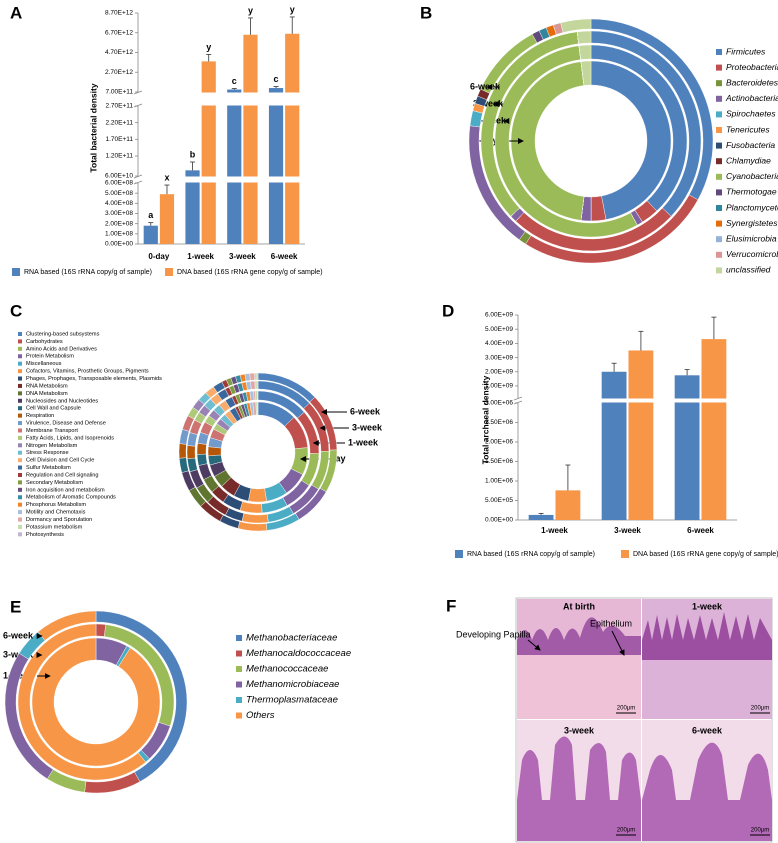 The width and height of the screenshot is (778, 843). Describe the element at coordinates (119, 72) in the screenshot. I see `y-tick-label: 2.70E+12` at that location.